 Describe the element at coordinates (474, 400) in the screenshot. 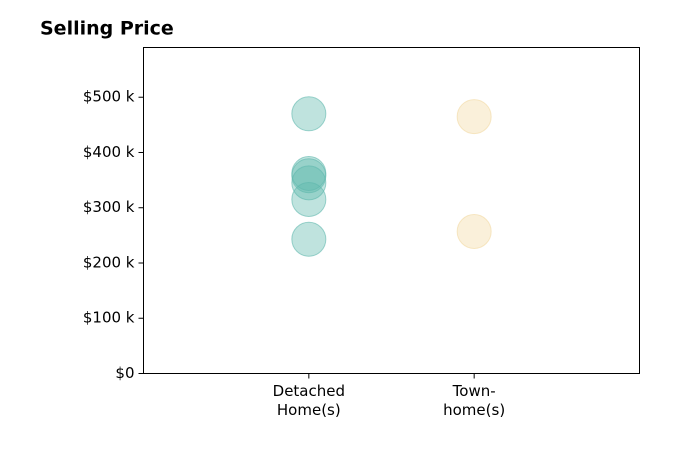

I see `x-tick-label: Town- home(s)` at that location.